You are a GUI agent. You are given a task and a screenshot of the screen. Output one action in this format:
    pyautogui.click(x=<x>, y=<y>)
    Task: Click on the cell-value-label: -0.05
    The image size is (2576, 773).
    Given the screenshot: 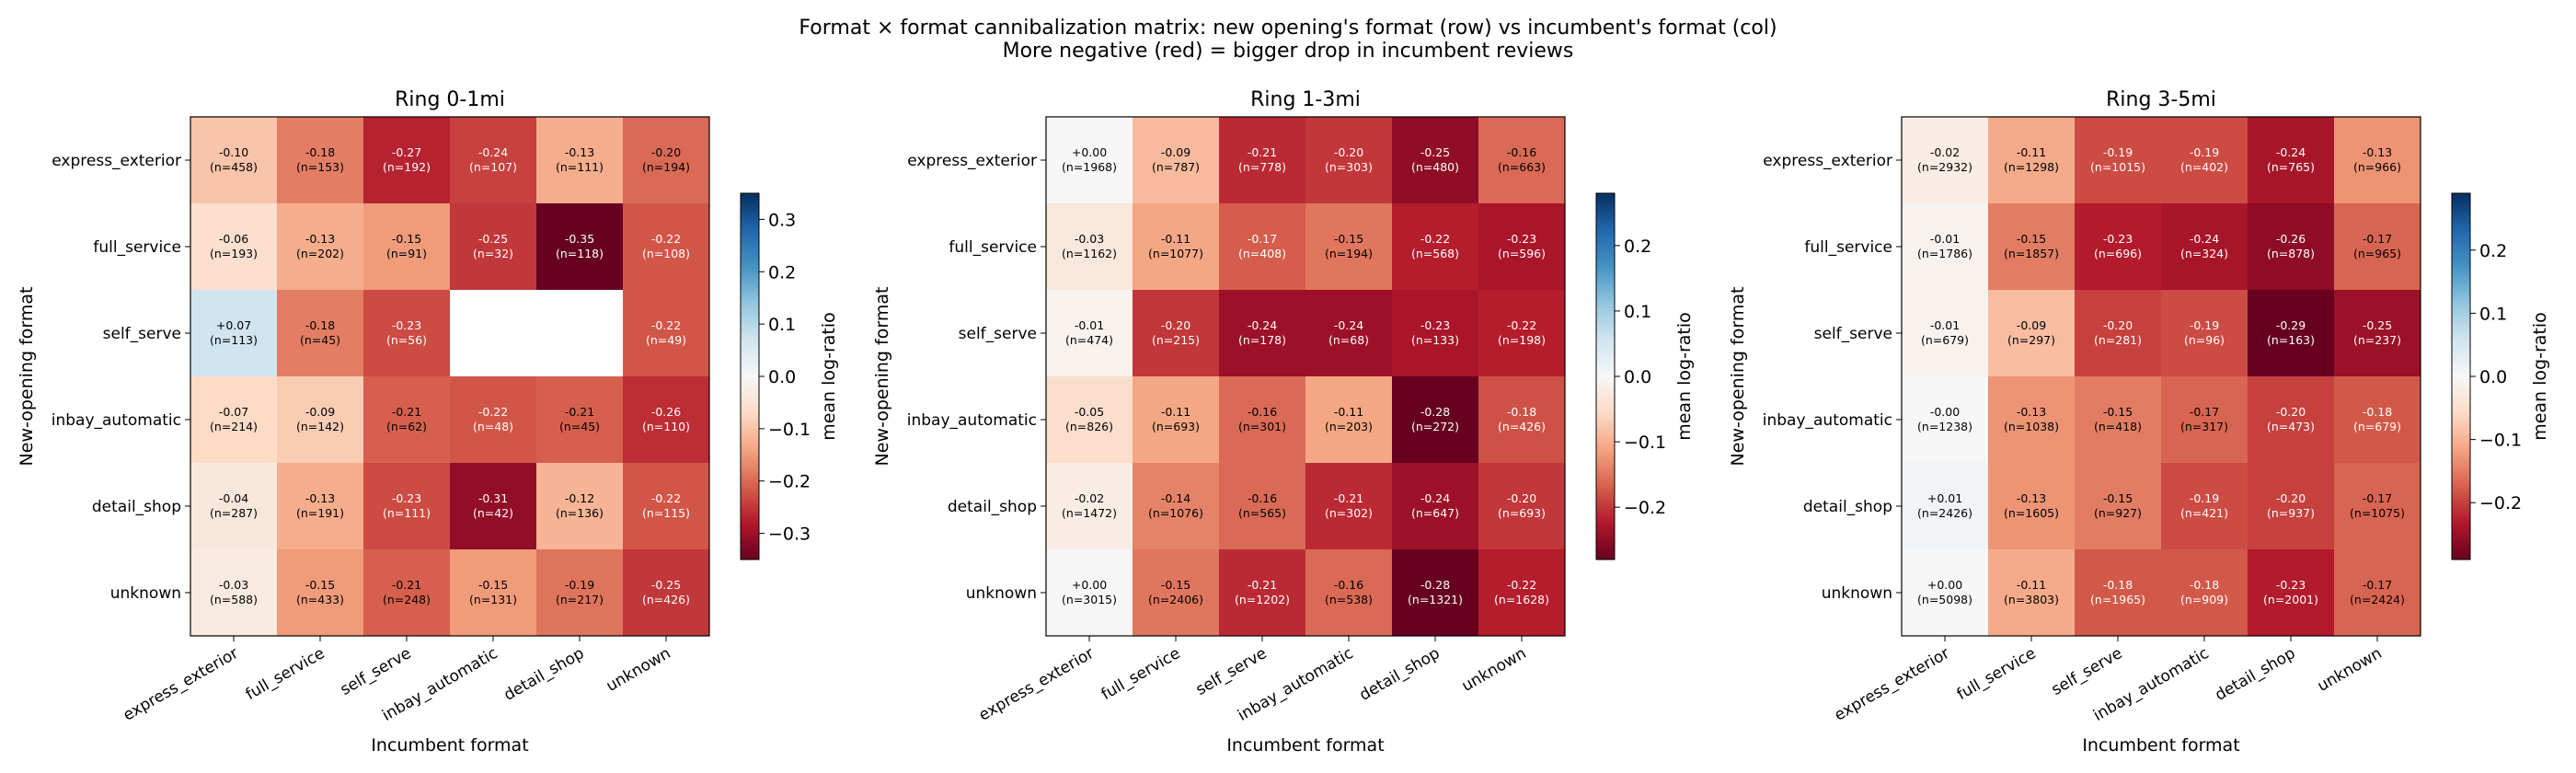 What is the action you would take?
    pyautogui.click(x=1089, y=412)
    